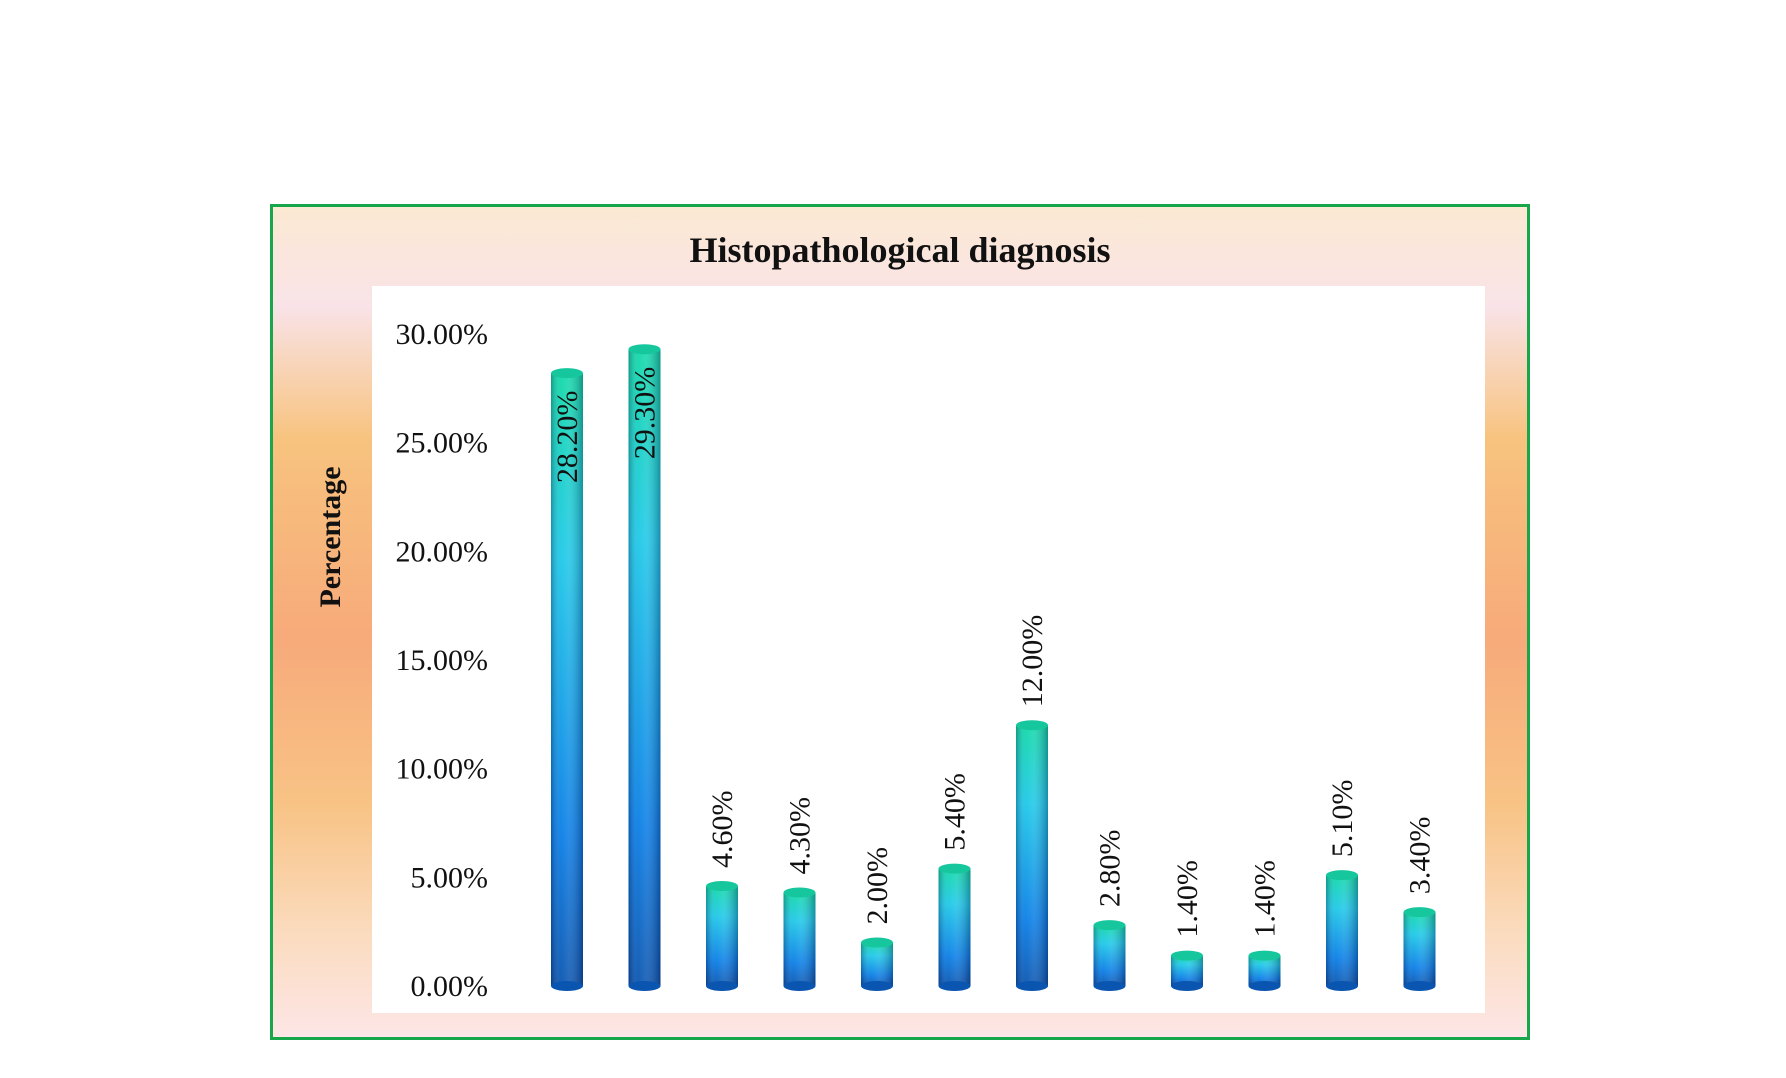  Describe the element at coordinates (955, 812) in the screenshot. I see `bar-data-label: 5.40%` at that location.